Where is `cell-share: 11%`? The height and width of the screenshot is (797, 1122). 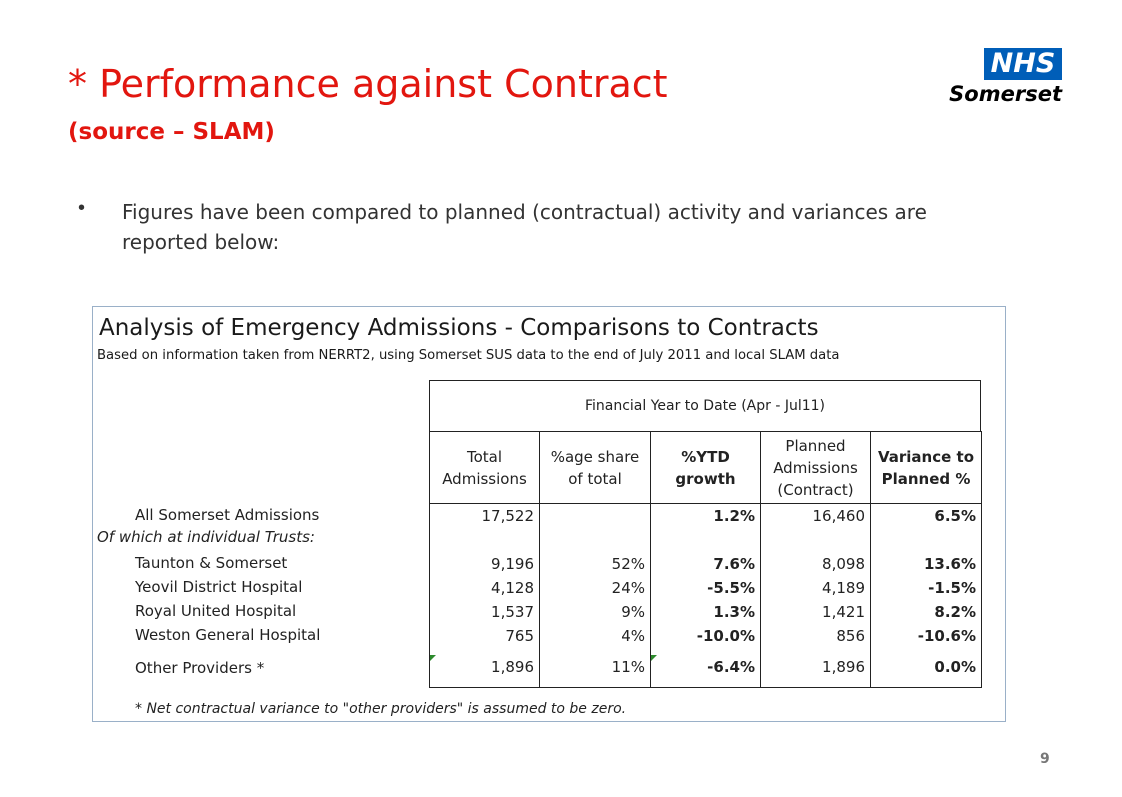 cell-share: 11% is located at coordinates (595, 672).